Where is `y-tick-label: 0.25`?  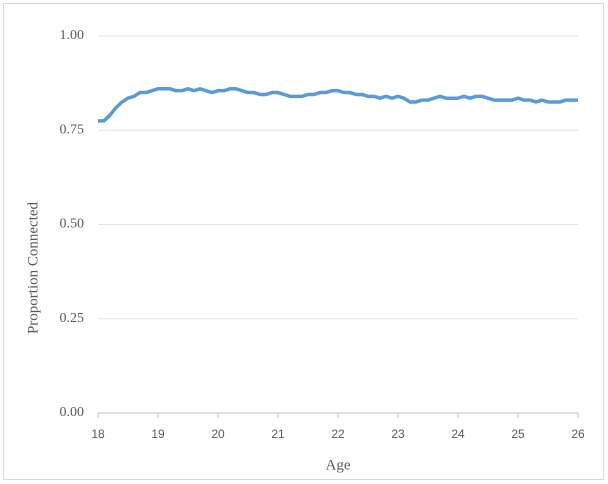
y-tick-label: 0.25 is located at coordinates (72, 318).